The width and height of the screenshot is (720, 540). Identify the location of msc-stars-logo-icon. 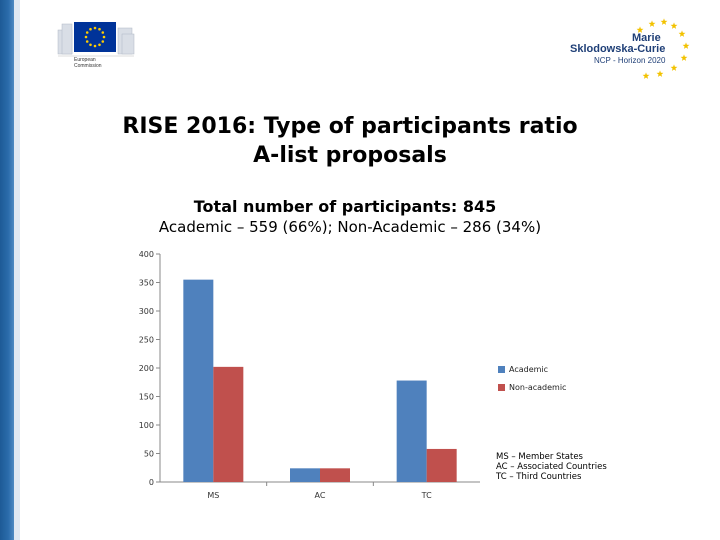
(663, 48).